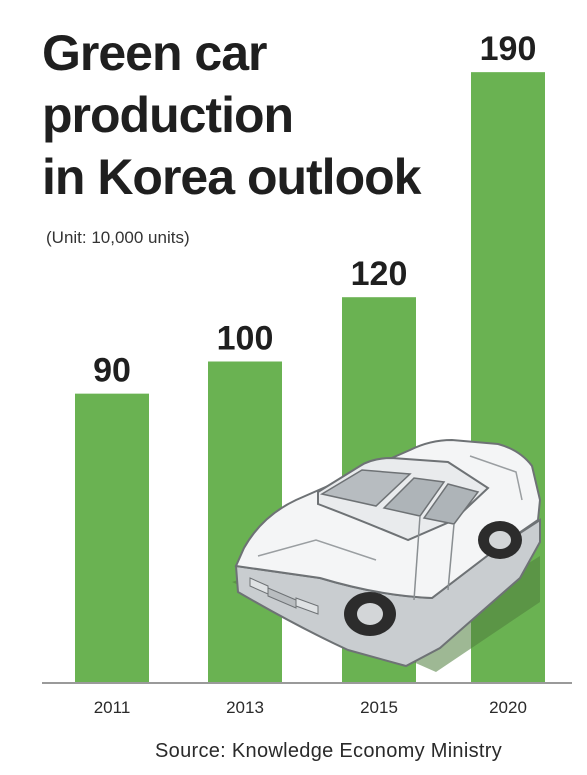 The image size is (587, 775). Describe the element at coordinates (231, 177) in the screenshot. I see `chart-title-line-3: in Korea outlook` at that location.